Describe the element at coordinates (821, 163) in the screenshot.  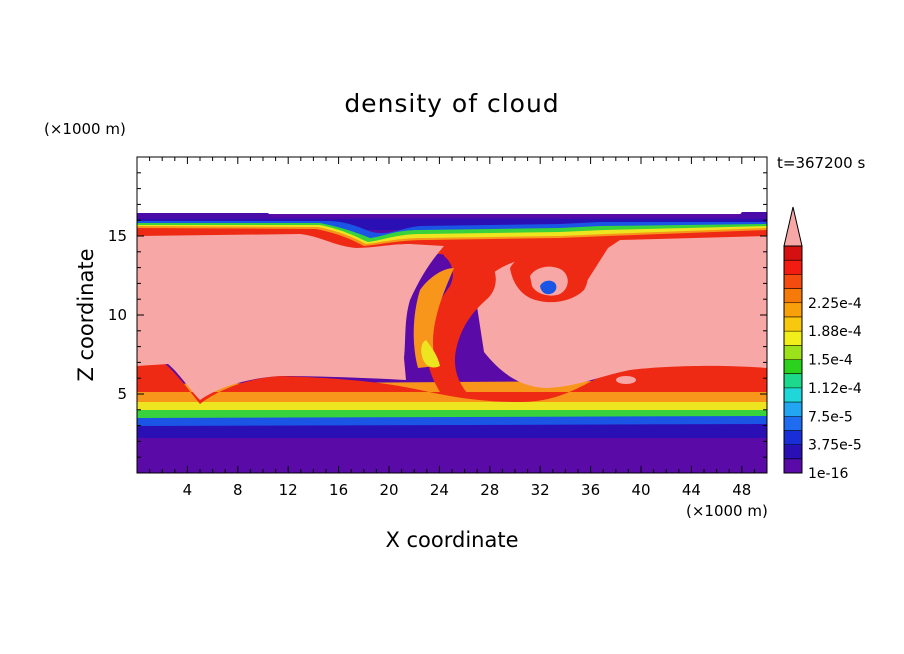
I see `time-label: t=367200 s` at that location.